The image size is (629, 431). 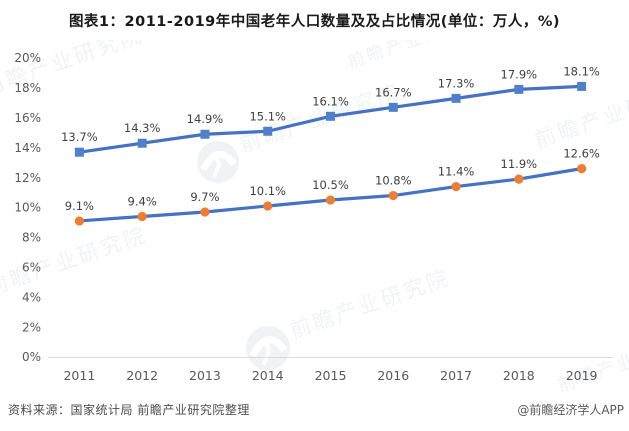 I want to click on x-tick-label: 2018, so click(x=519, y=375).